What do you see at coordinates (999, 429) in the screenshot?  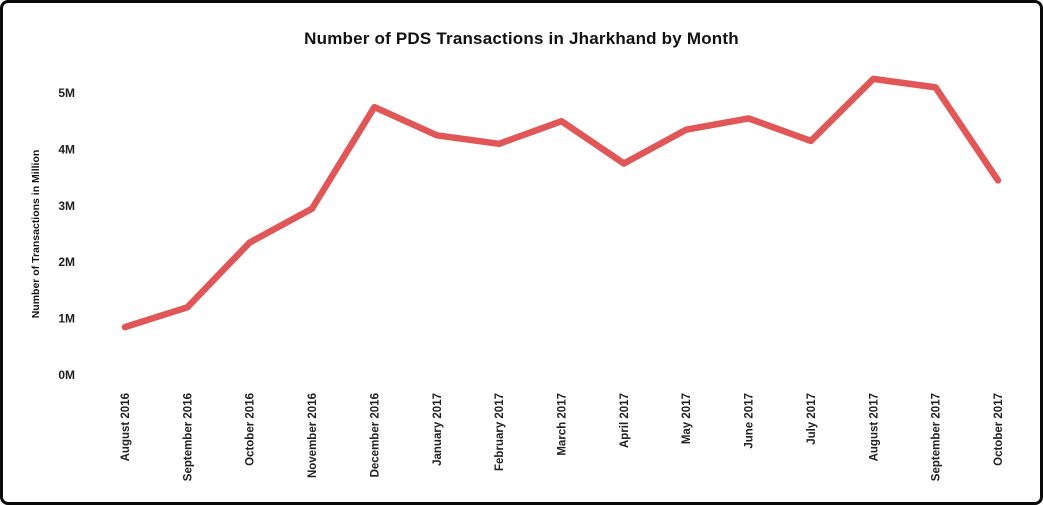 I see `x-axis-tick-label: October 2017` at bounding box center [999, 429].